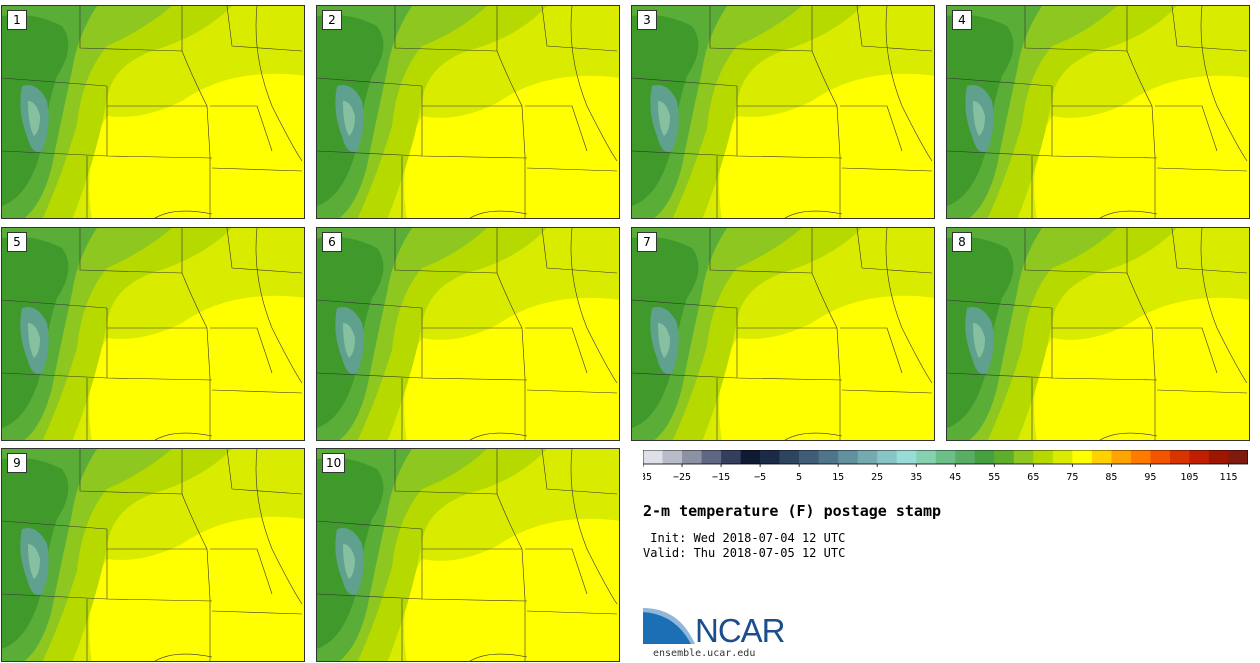 The width and height of the screenshot is (1260, 663). I want to click on colorbar-tick-label: 25, so click(877, 477).